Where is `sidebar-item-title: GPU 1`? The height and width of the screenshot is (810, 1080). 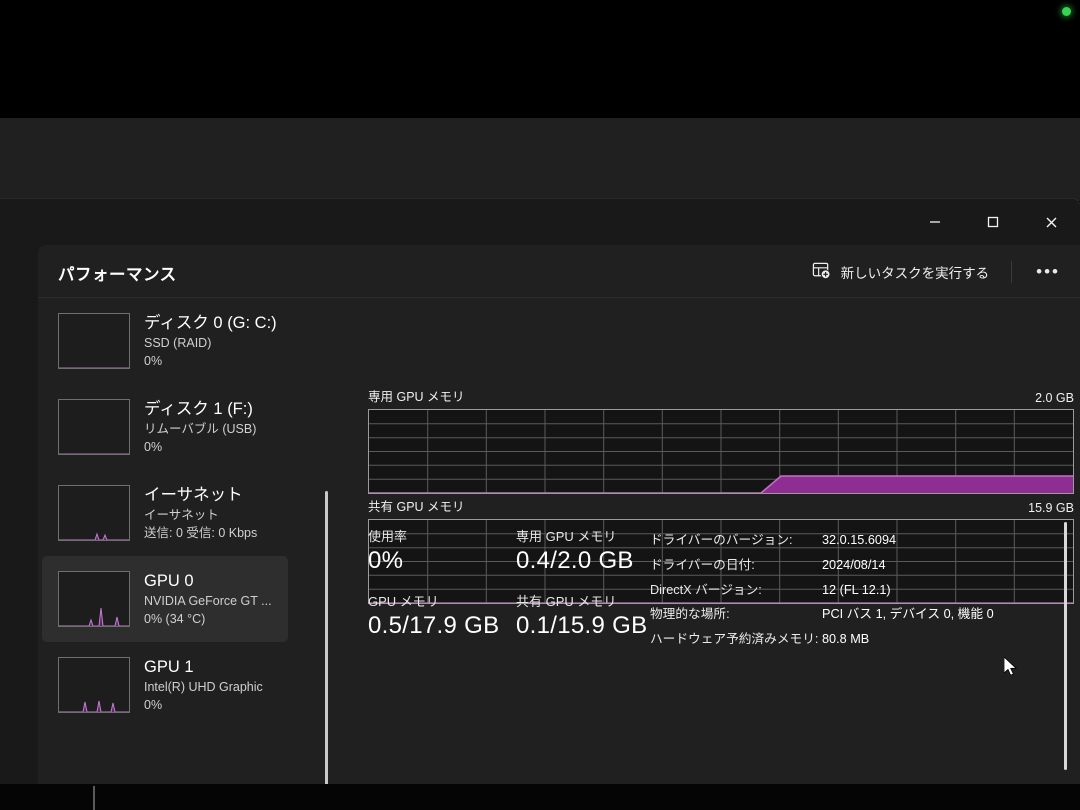 sidebar-item-title: GPU 1 is located at coordinates (169, 666).